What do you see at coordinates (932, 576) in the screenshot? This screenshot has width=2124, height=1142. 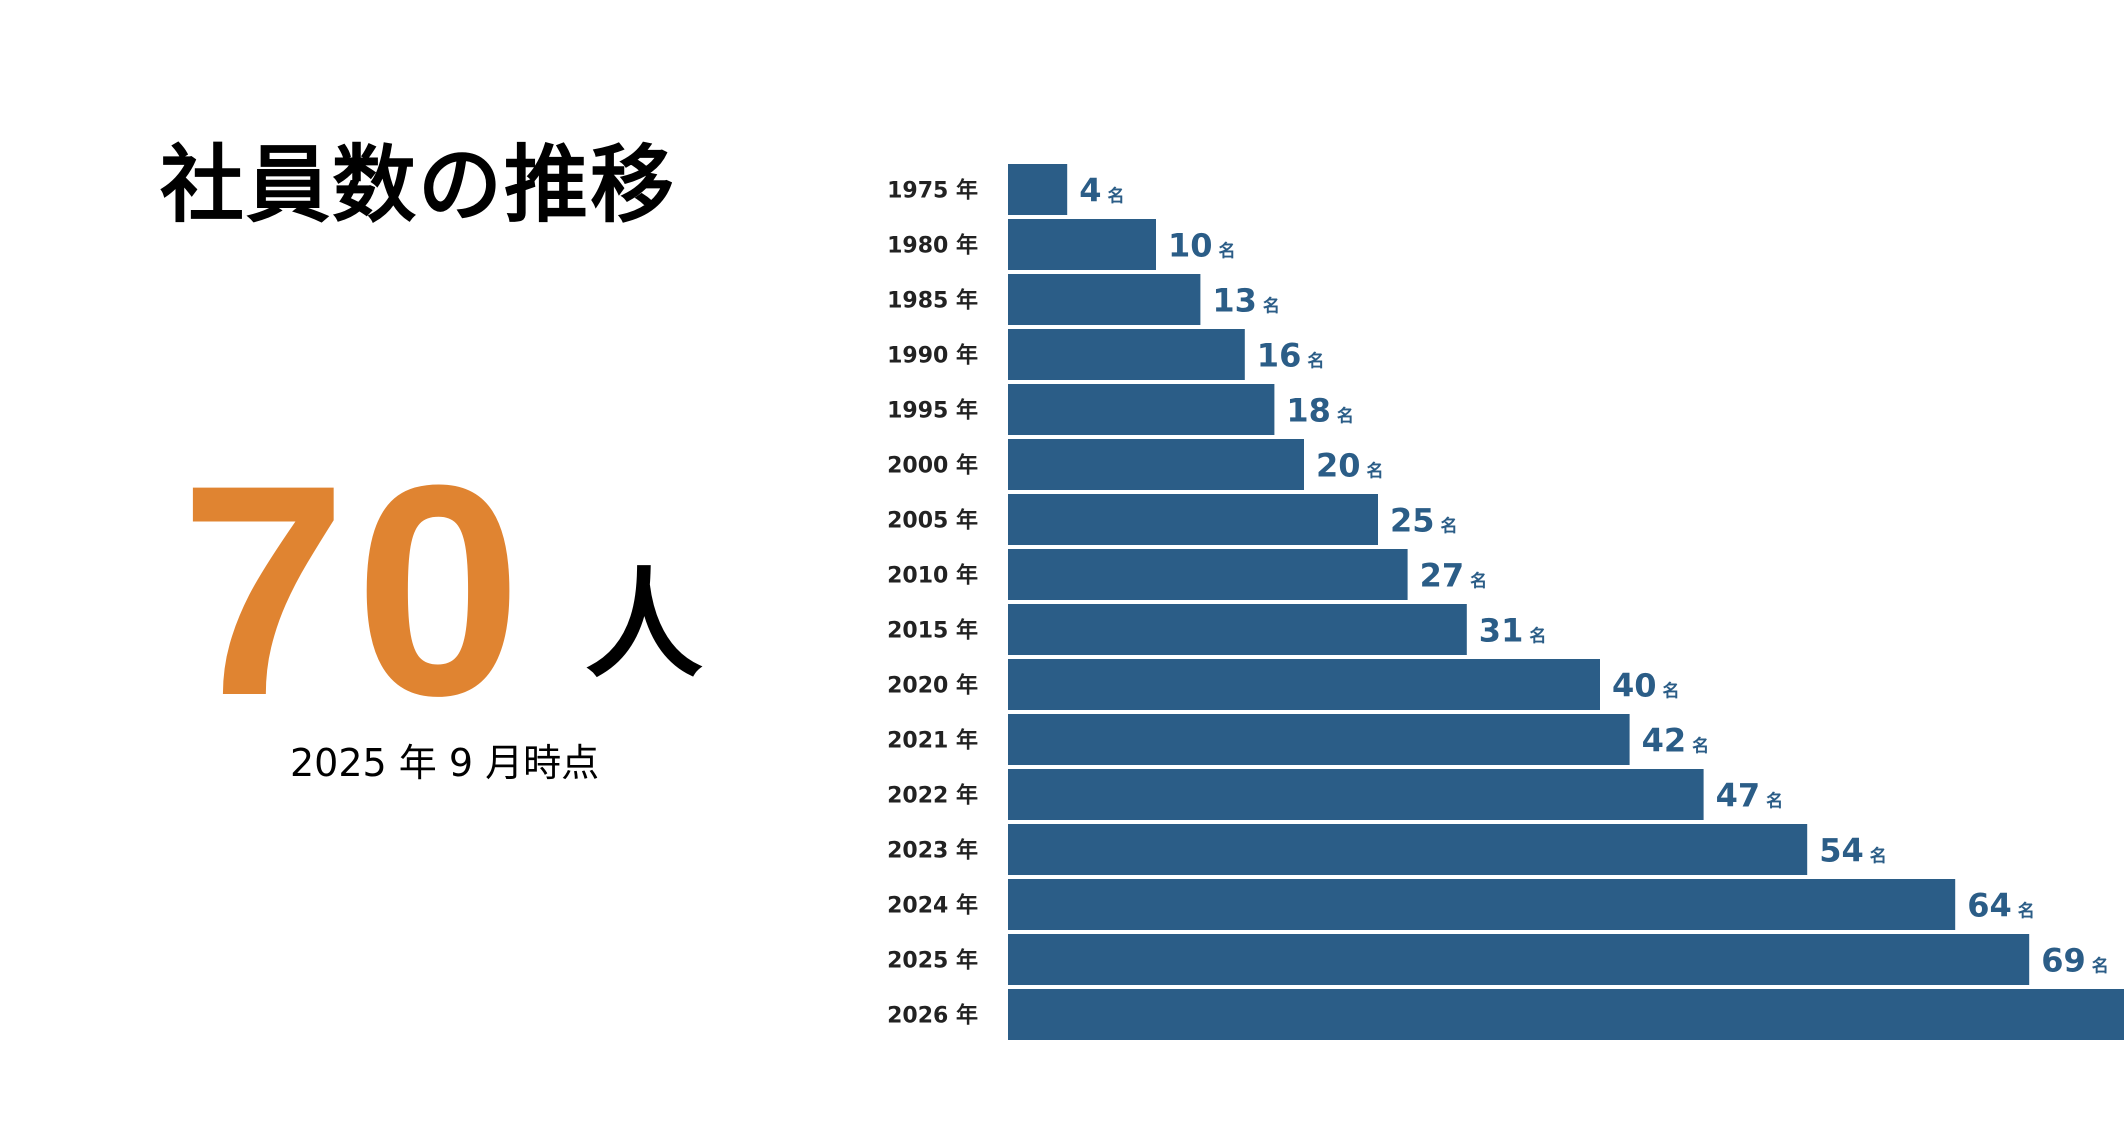 I see `year-label: 2010 年` at bounding box center [932, 576].